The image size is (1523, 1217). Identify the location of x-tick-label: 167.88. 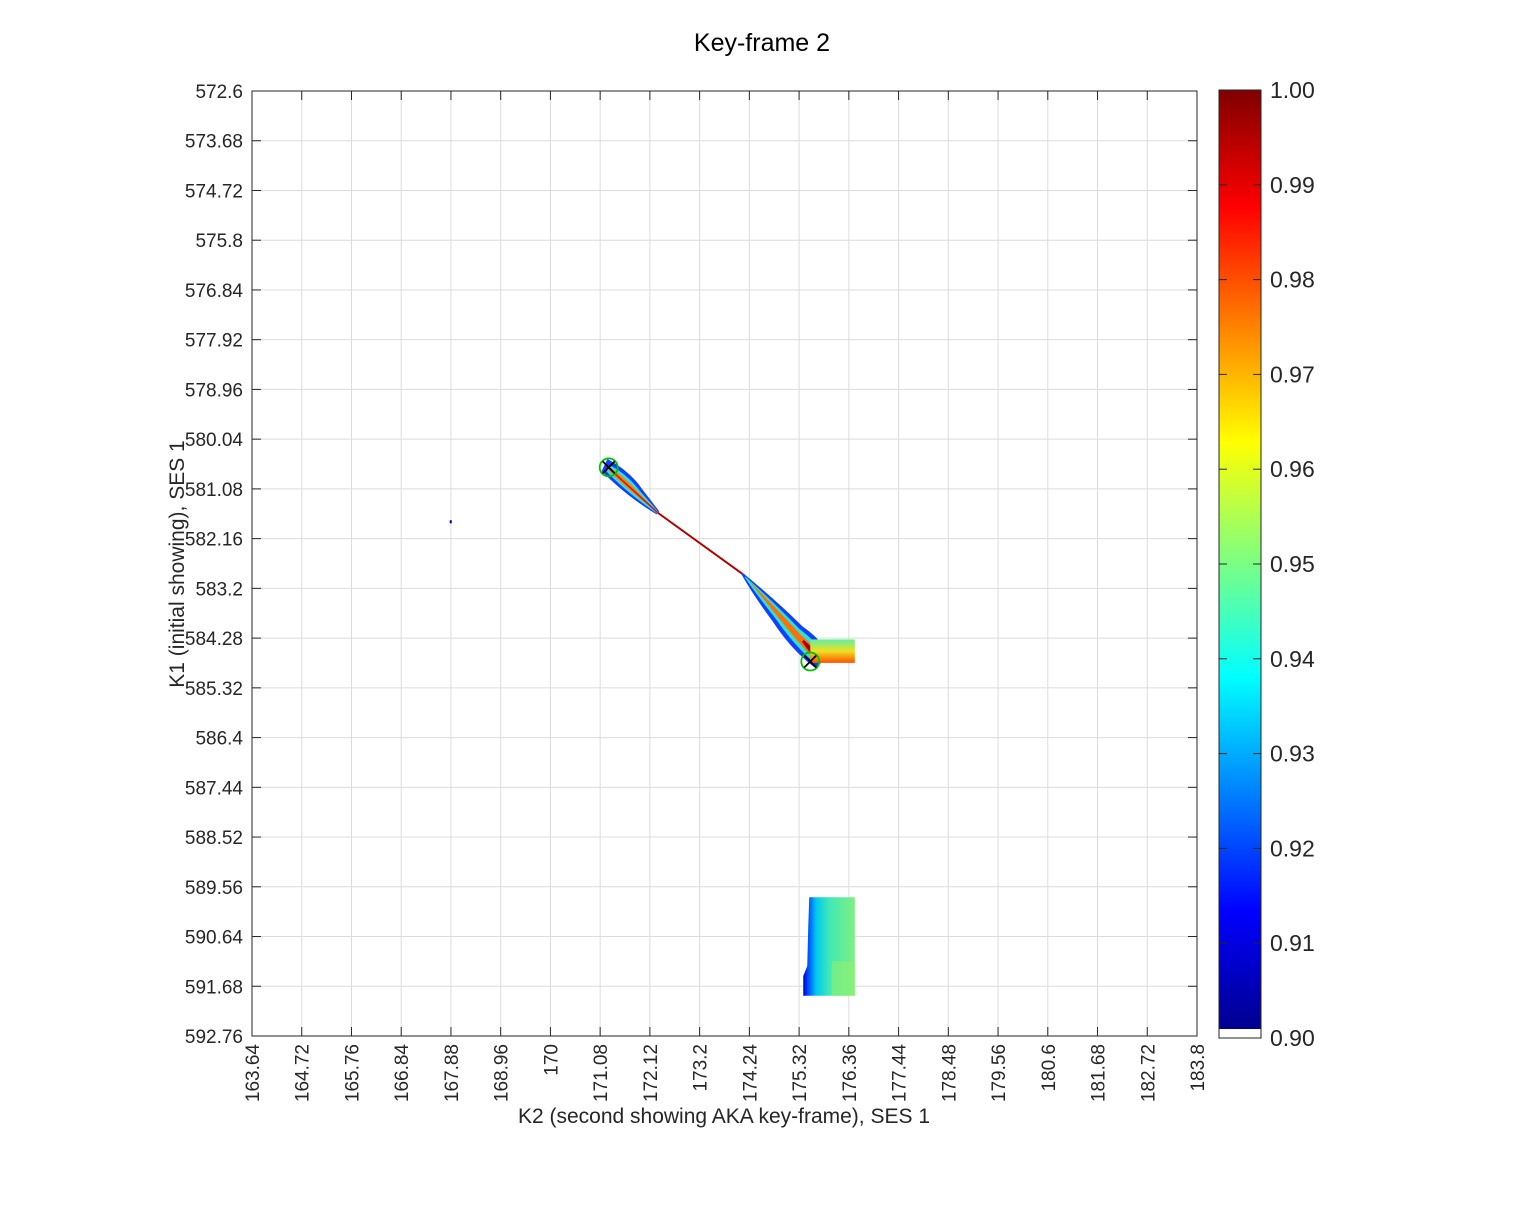
(452, 1073).